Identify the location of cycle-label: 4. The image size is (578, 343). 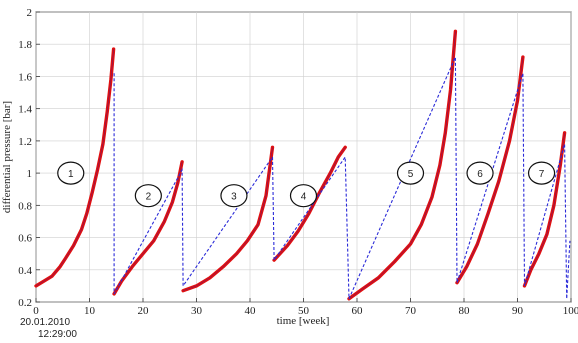
(304, 197).